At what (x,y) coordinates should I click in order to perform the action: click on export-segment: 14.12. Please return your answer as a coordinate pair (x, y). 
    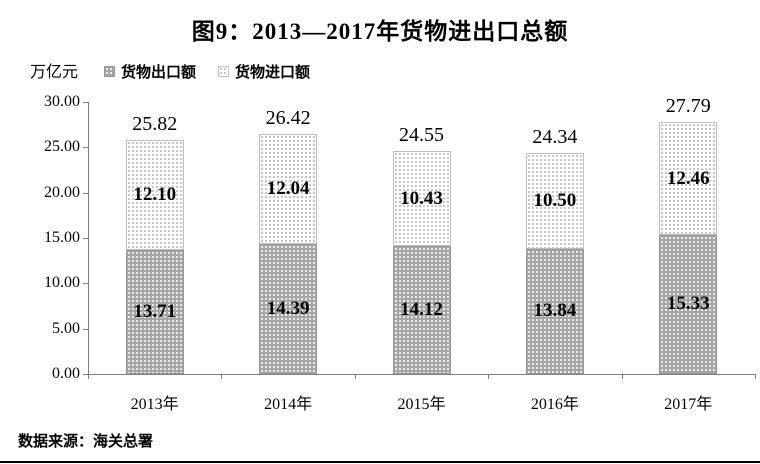
    Looking at the image, I should click on (421, 309).